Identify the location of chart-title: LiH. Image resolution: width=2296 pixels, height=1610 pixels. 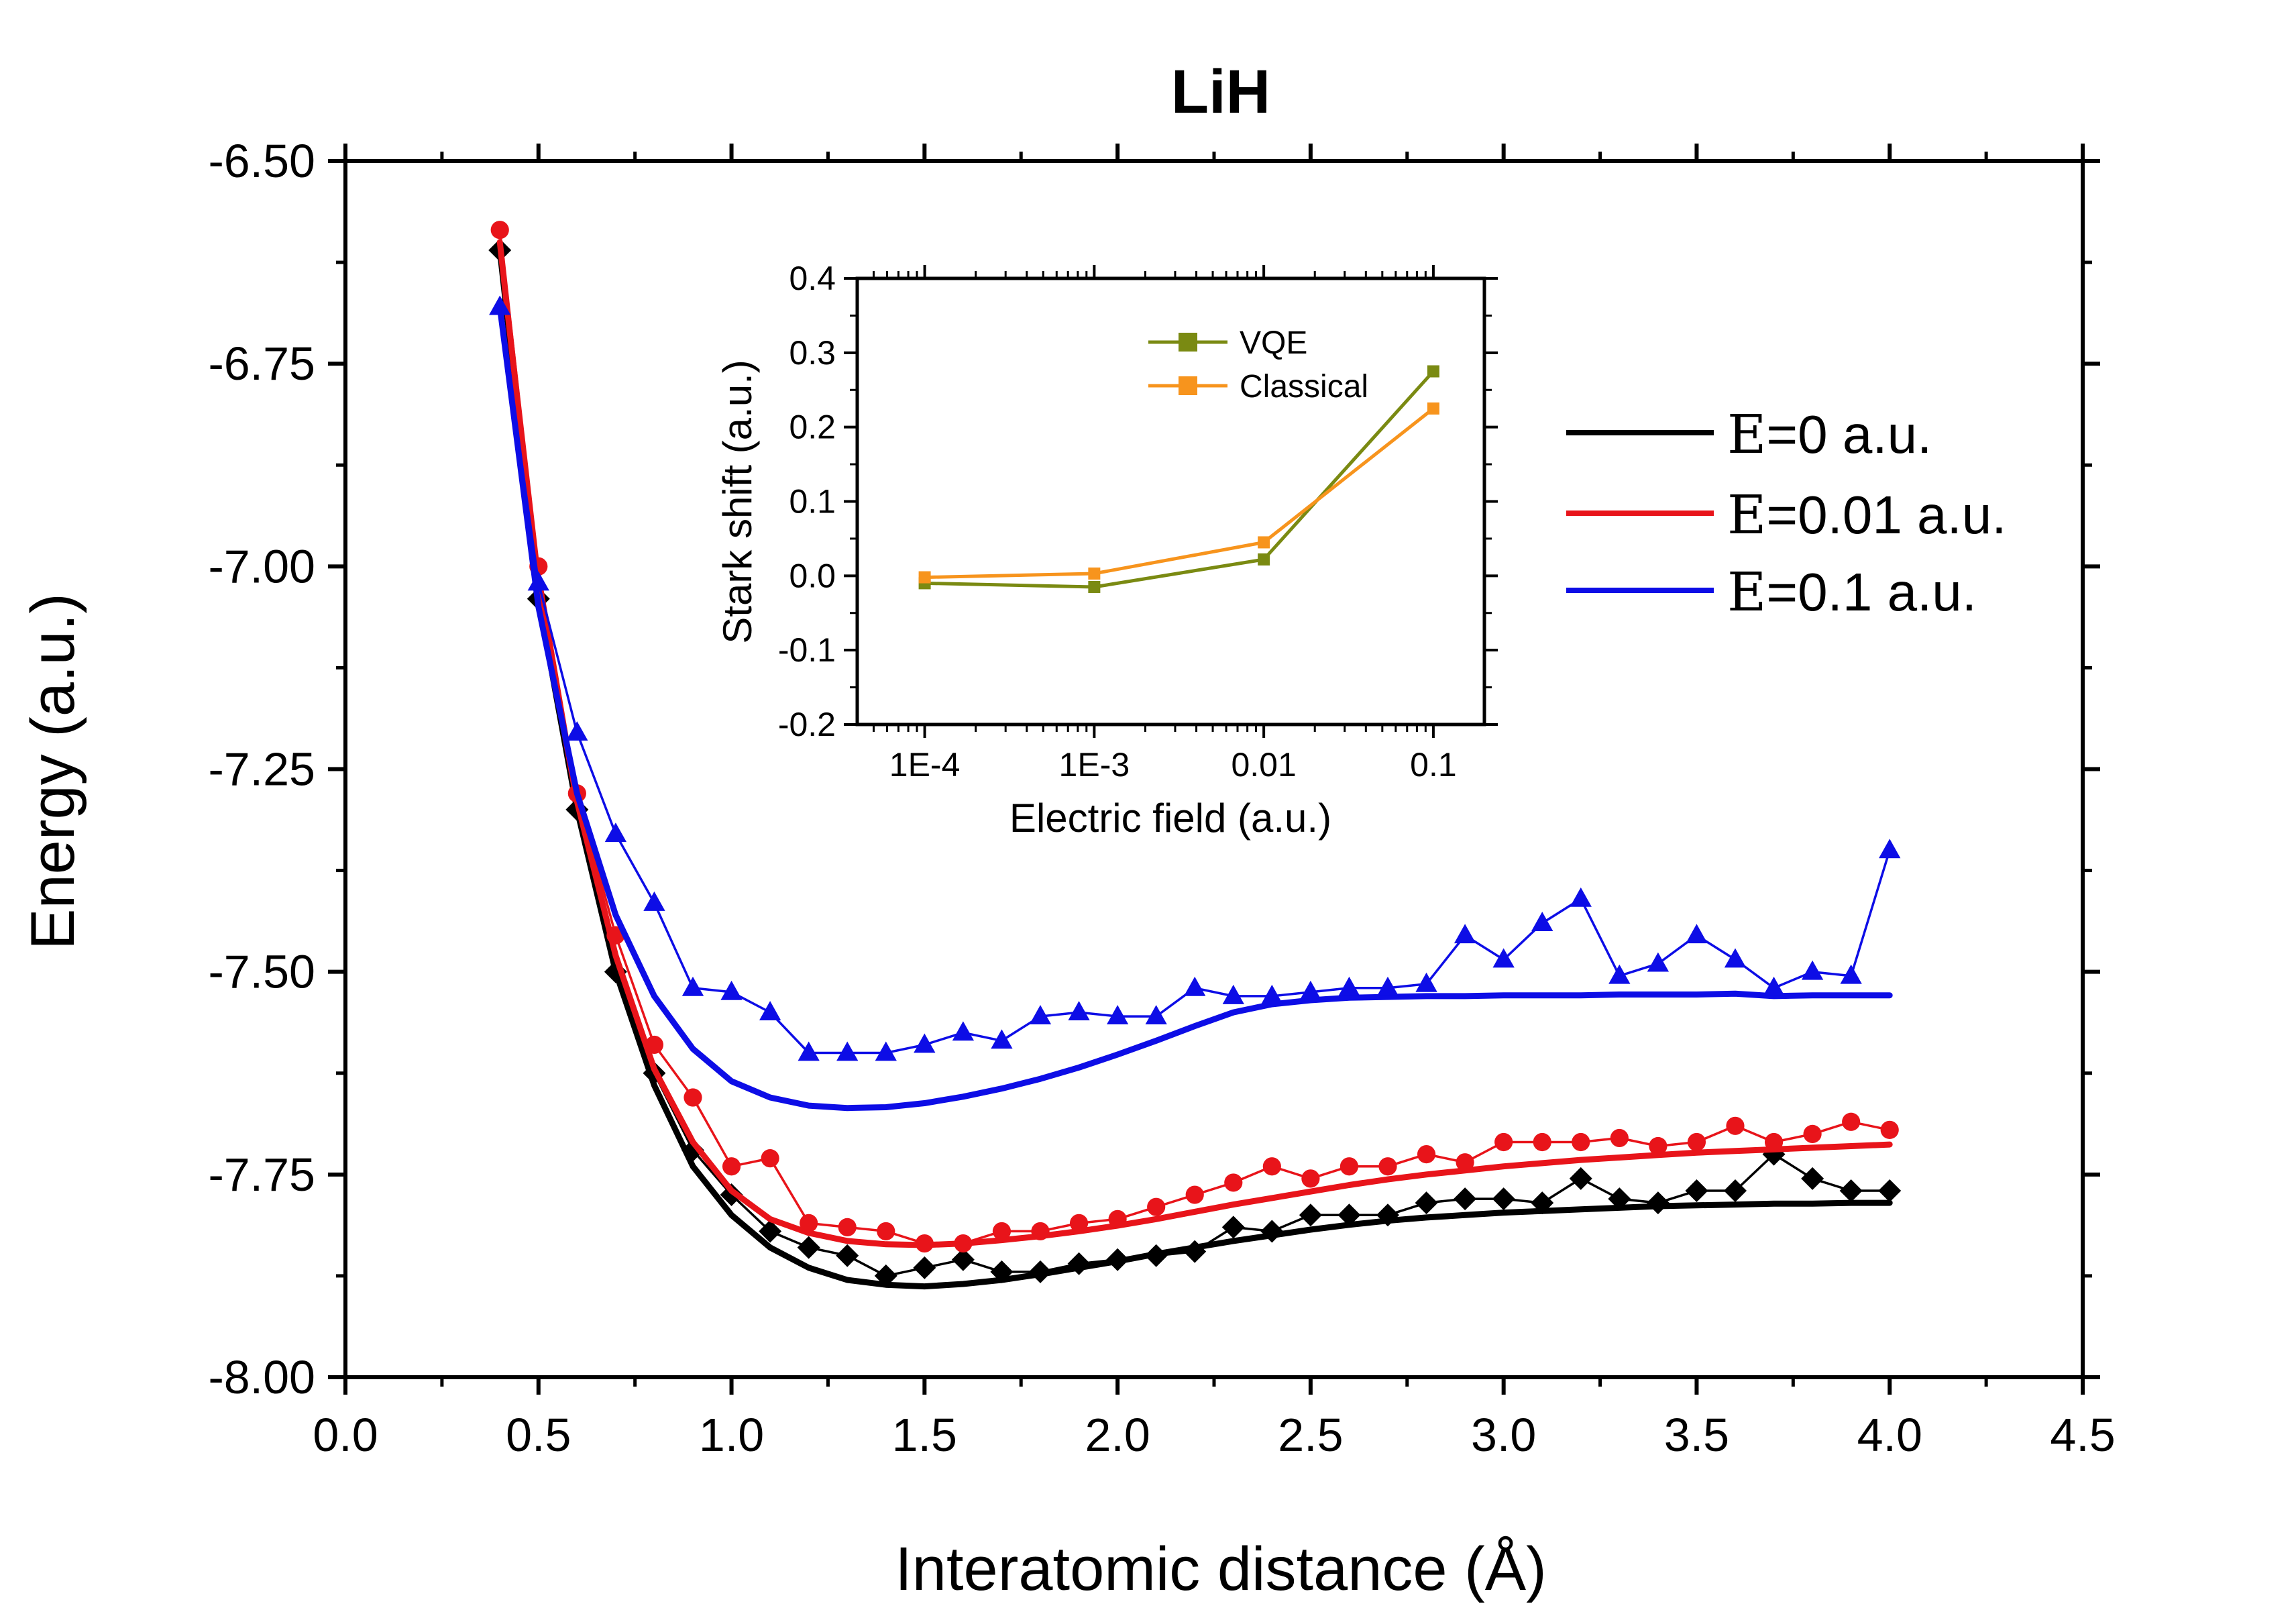
(1220, 92).